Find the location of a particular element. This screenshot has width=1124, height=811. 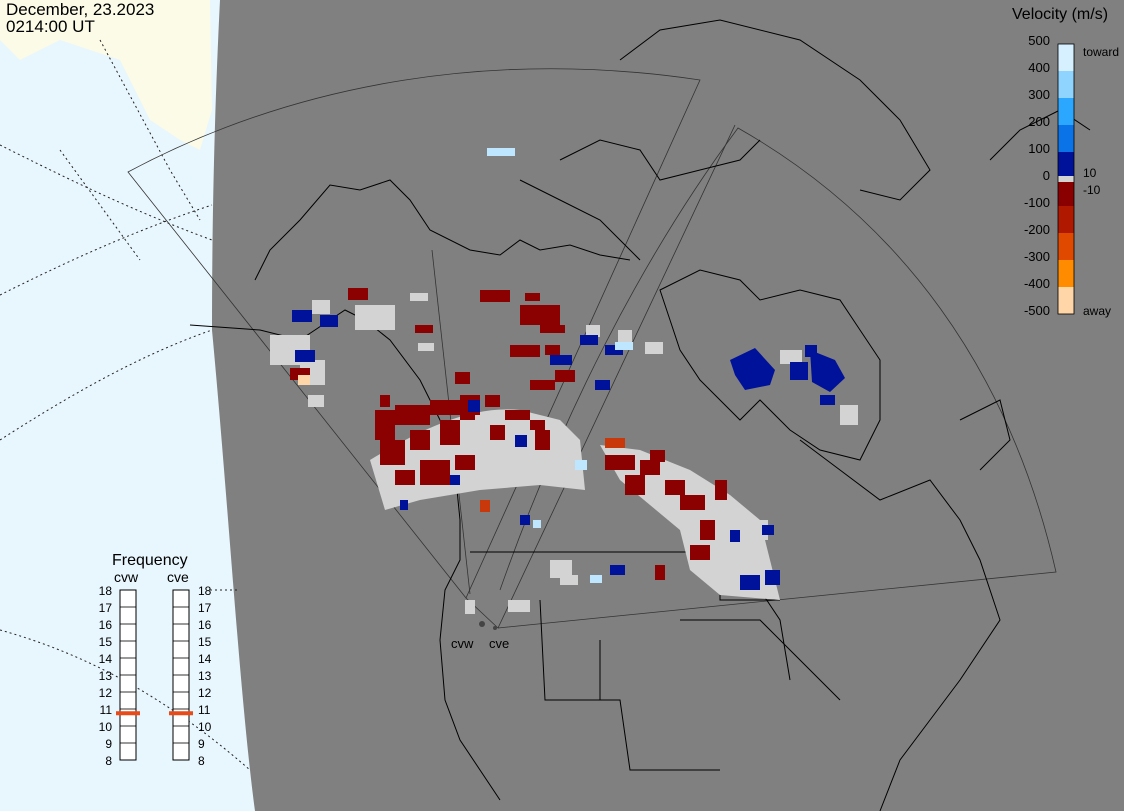

tick-m300: -300 is located at coordinates (1037, 256).